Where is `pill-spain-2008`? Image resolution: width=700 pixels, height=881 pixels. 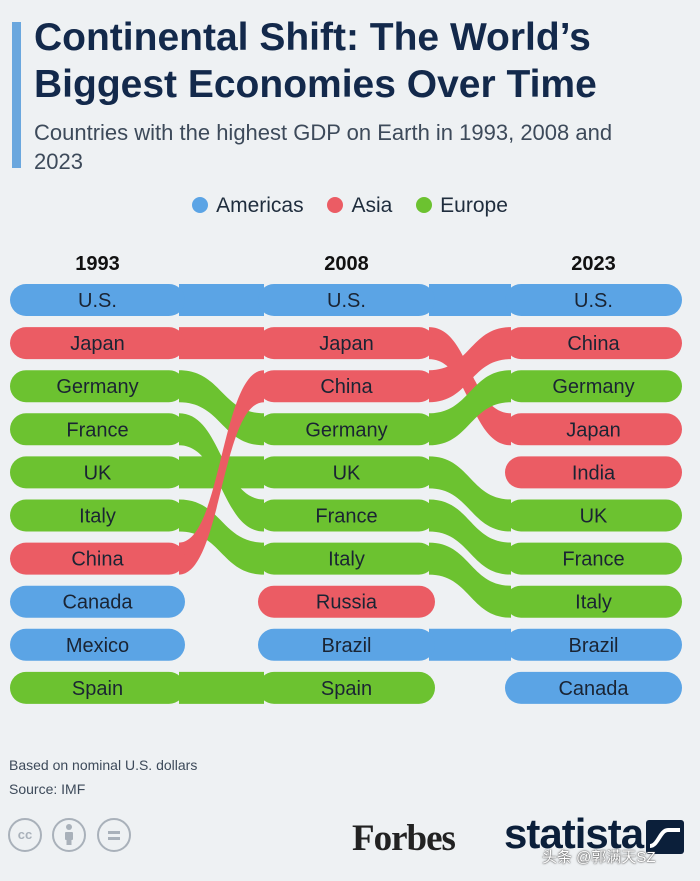
pill-spain-2008 is located at coordinates (346, 687).